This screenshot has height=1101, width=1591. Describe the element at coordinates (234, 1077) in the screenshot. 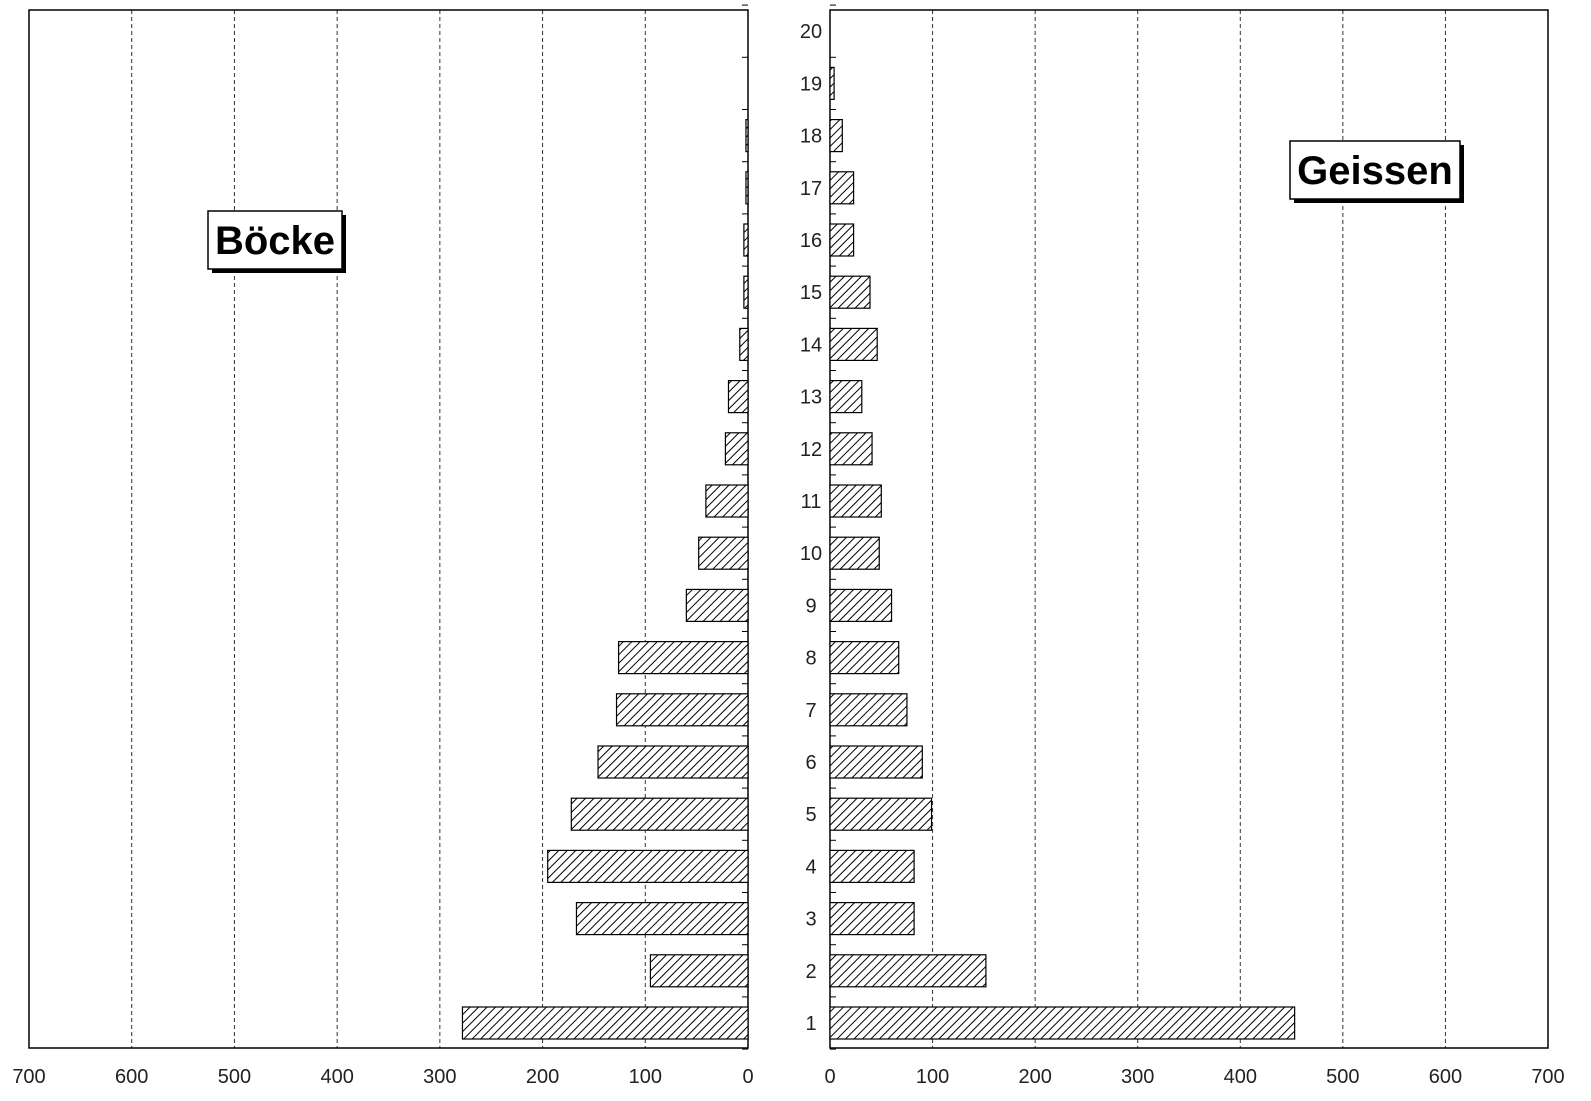

I see `left-x-tick-label: 500` at that location.